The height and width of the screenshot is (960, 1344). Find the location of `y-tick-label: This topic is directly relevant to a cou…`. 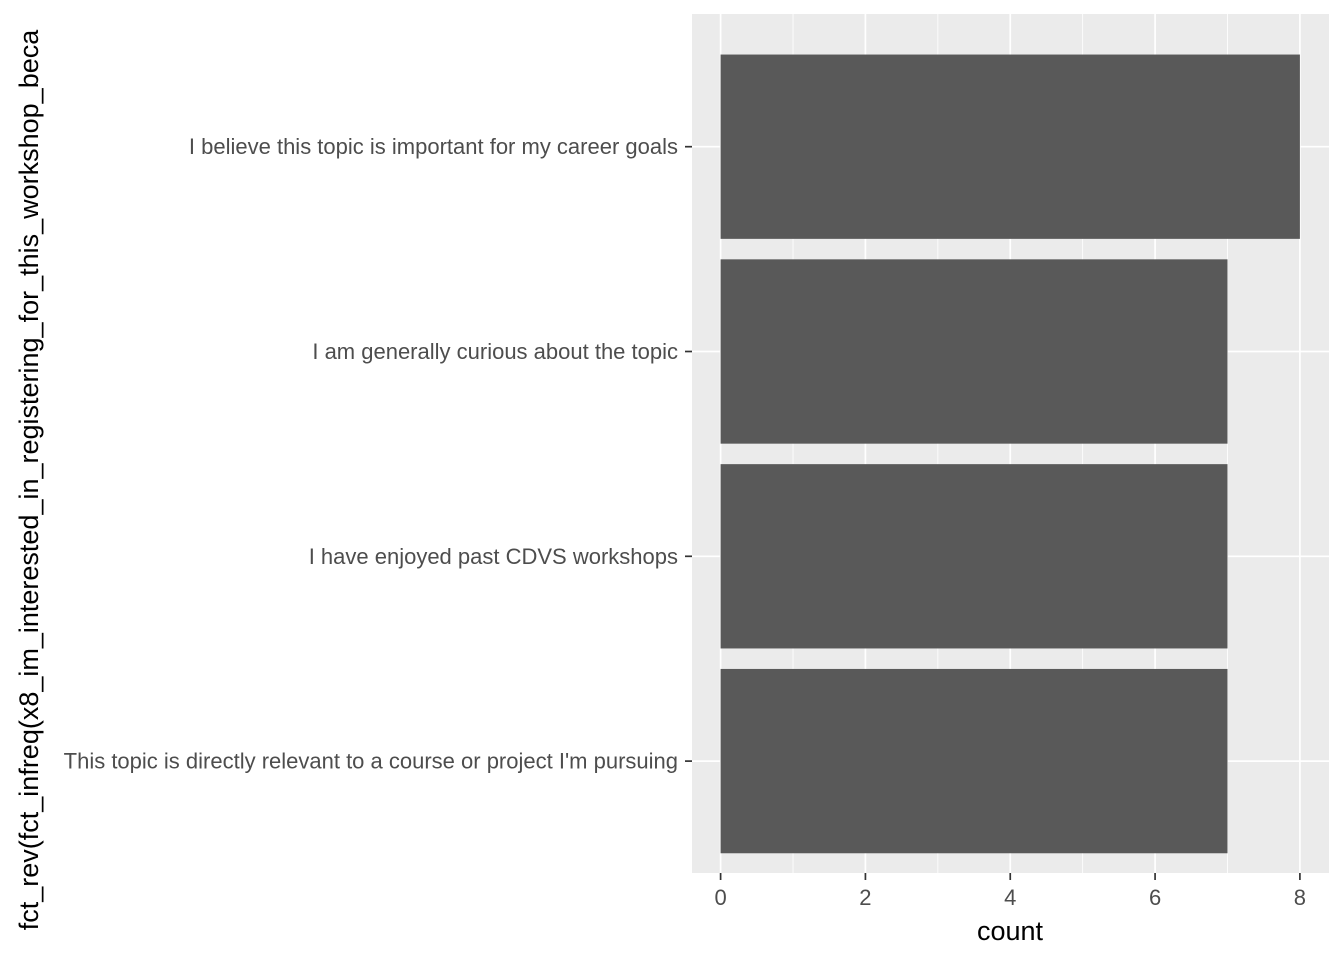

y-tick-label: This topic is directly relevant to a cou… is located at coordinates (371, 761).